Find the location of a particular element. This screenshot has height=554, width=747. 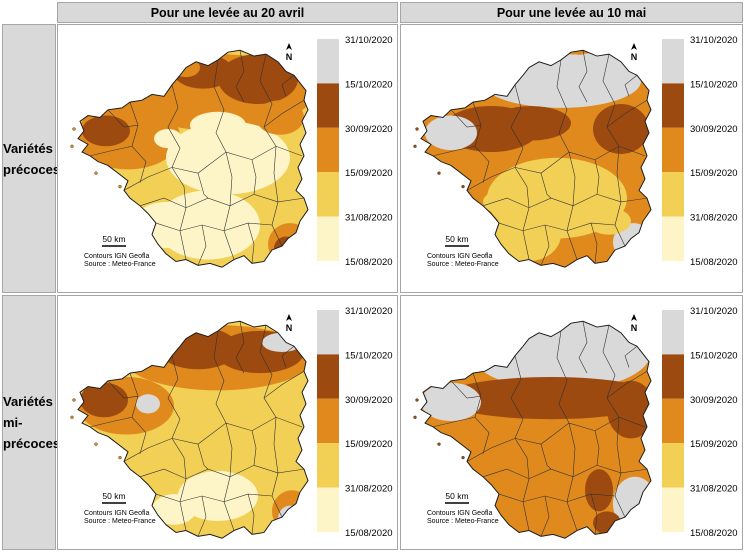

column-header-label: Pour une levée au 10 mai is located at coordinates (571, 12).